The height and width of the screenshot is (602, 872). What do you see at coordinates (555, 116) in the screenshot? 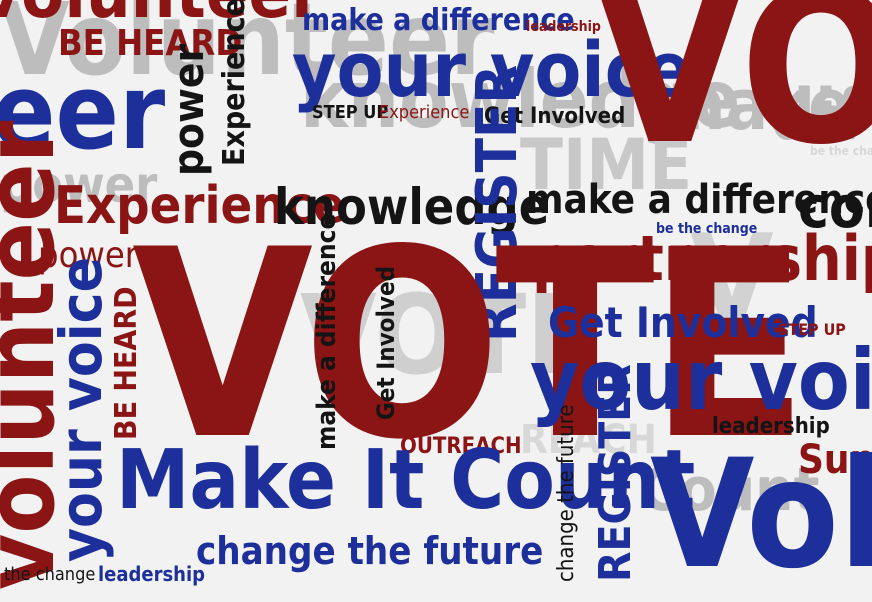
I see `word-get-involved-top: Get Involved` at bounding box center [555, 116].